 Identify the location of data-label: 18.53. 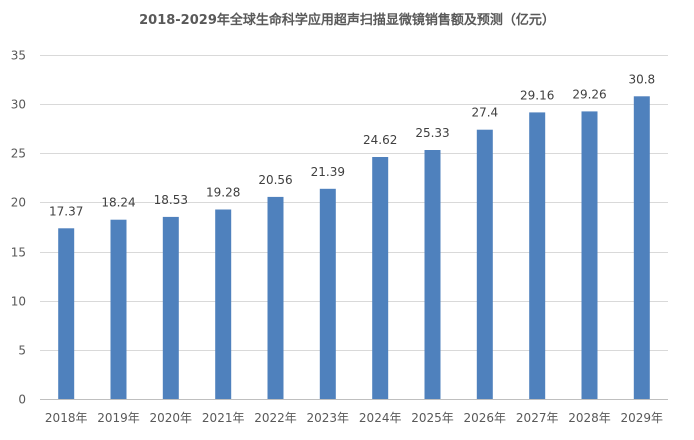
(171, 200).